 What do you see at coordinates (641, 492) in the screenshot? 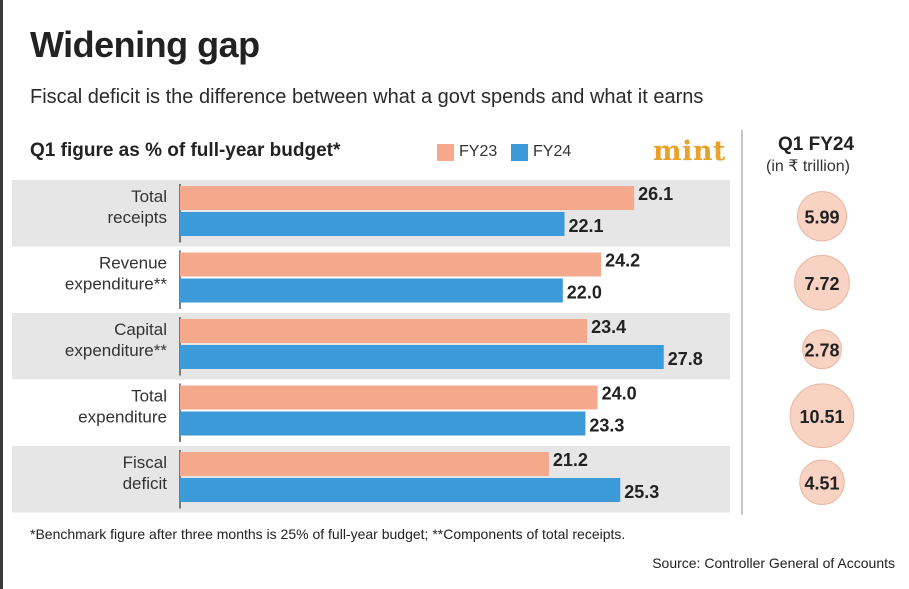
I see `data-label-fy24: 25.3` at bounding box center [641, 492].